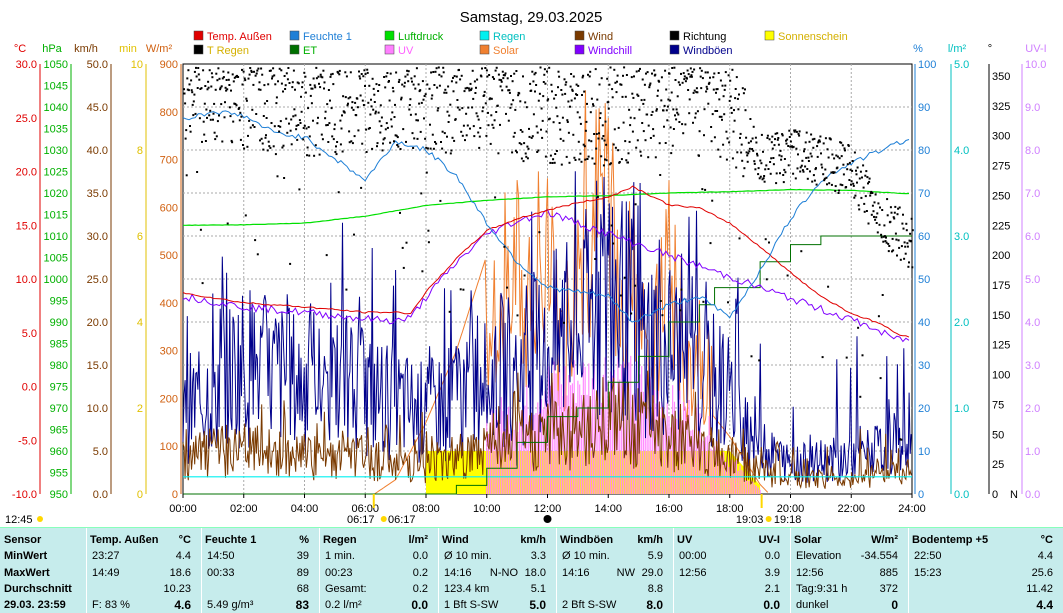  What do you see at coordinates (59, 495) in the screenshot?
I see `left-axis-tick: 950` at bounding box center [59, 495].